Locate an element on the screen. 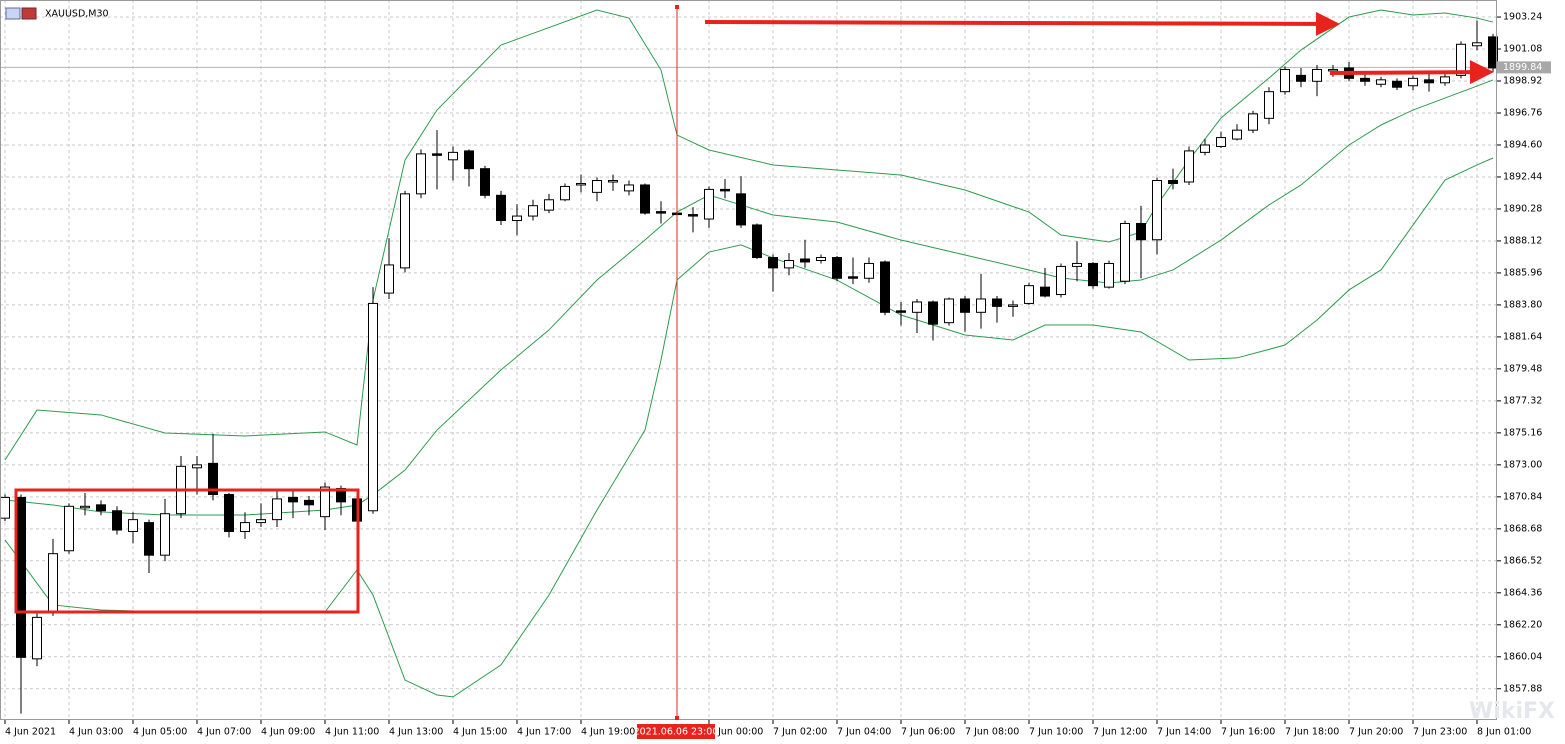  x-tick-label: 4 Jun 11:00 is located at coordinates (352, 732).